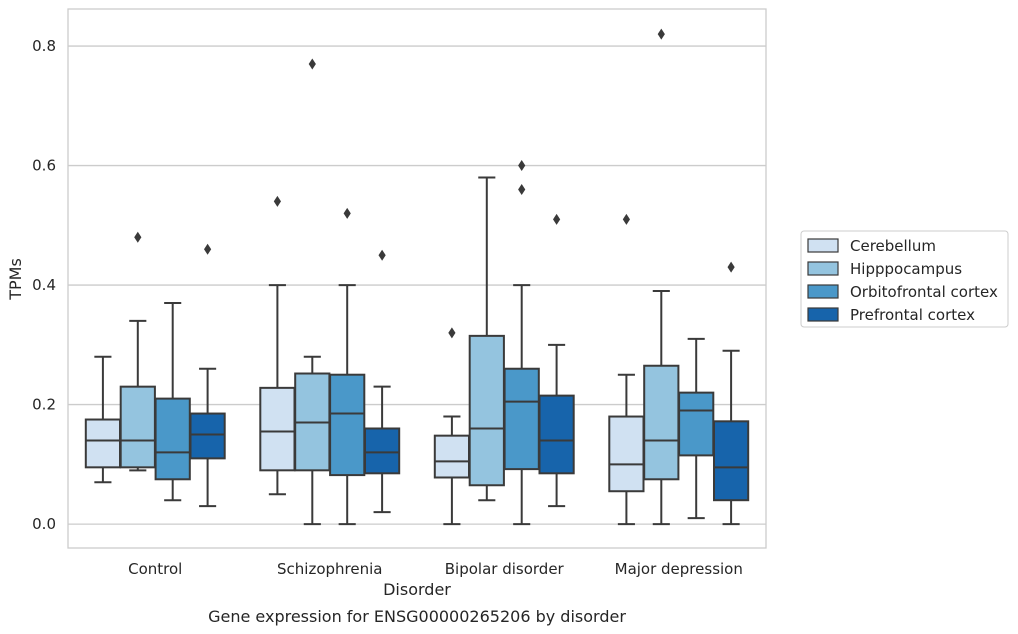  Describe the element at coordinates (44, 524) in the screenshot. I see `y-tick-label: 0.0` at that location.